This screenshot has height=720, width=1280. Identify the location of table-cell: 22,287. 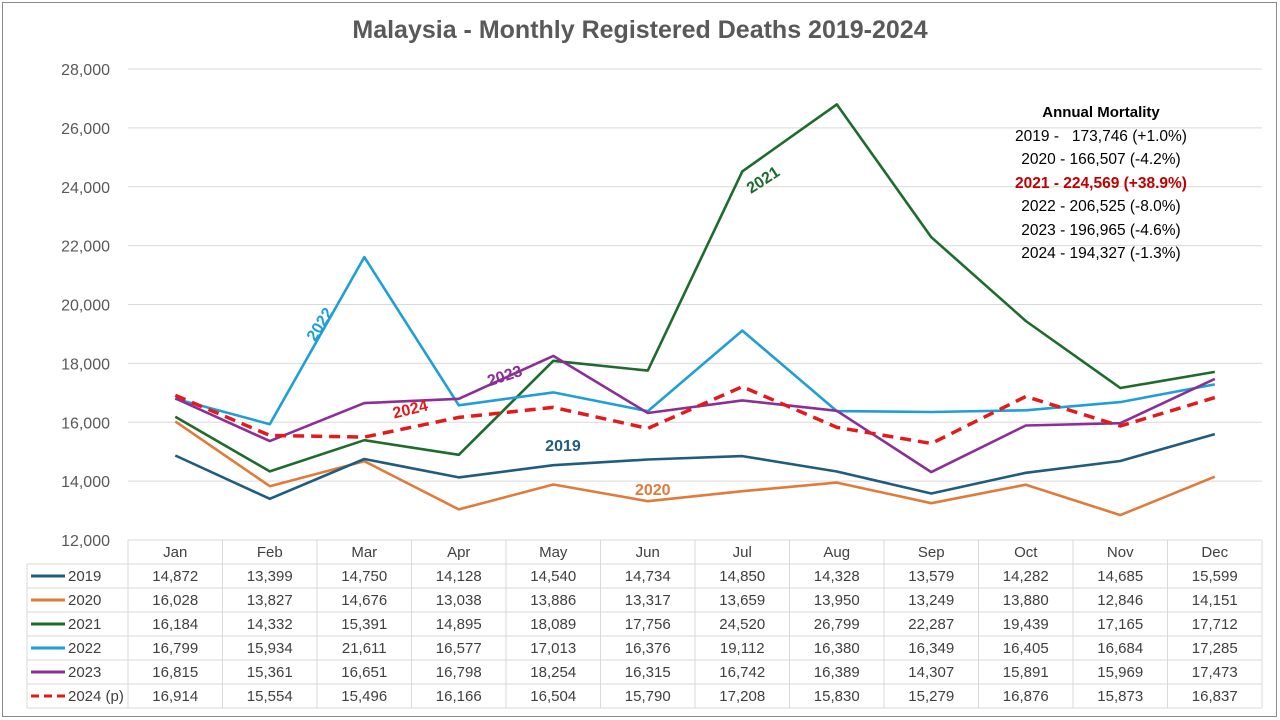
(931, 624).